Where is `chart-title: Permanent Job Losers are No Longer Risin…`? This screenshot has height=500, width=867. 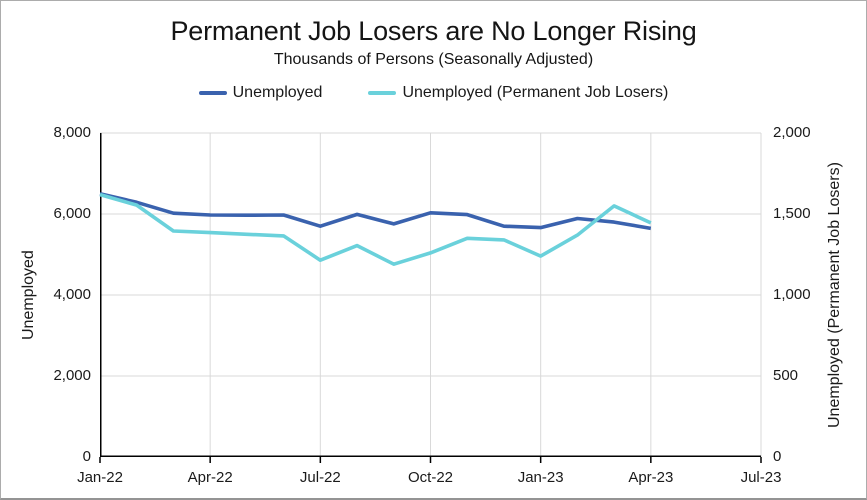
chart-title: Permanent Job Losers are No Longer Risin… is located at coordinates (433, 31).